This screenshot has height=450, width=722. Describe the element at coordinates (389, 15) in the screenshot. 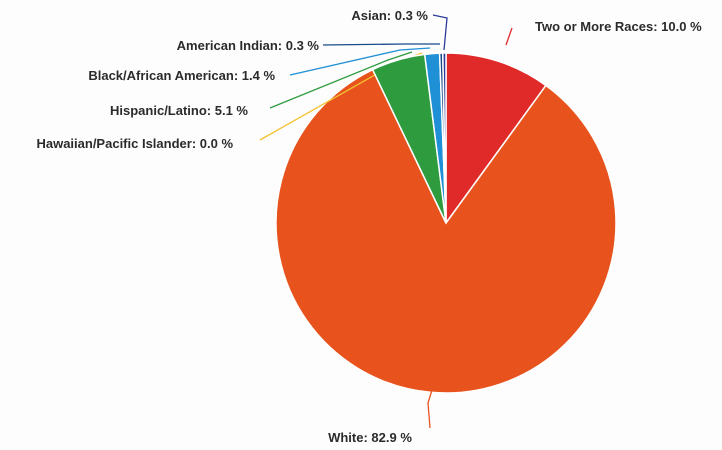

I see `data-label-asian: Asian: 0.3 %` at that location.